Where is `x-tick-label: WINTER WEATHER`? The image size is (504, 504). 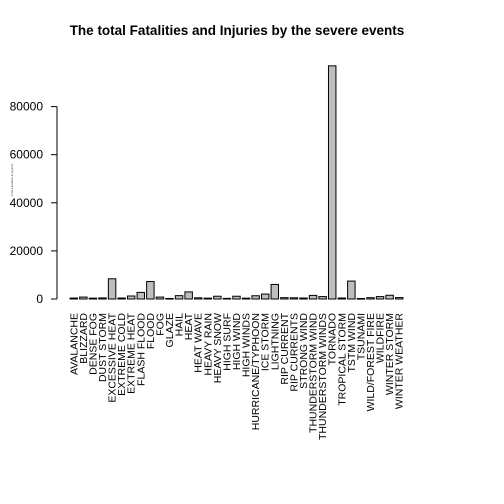 x-tick-label: WINTER WEATHER is located at coordinates (400, 361).